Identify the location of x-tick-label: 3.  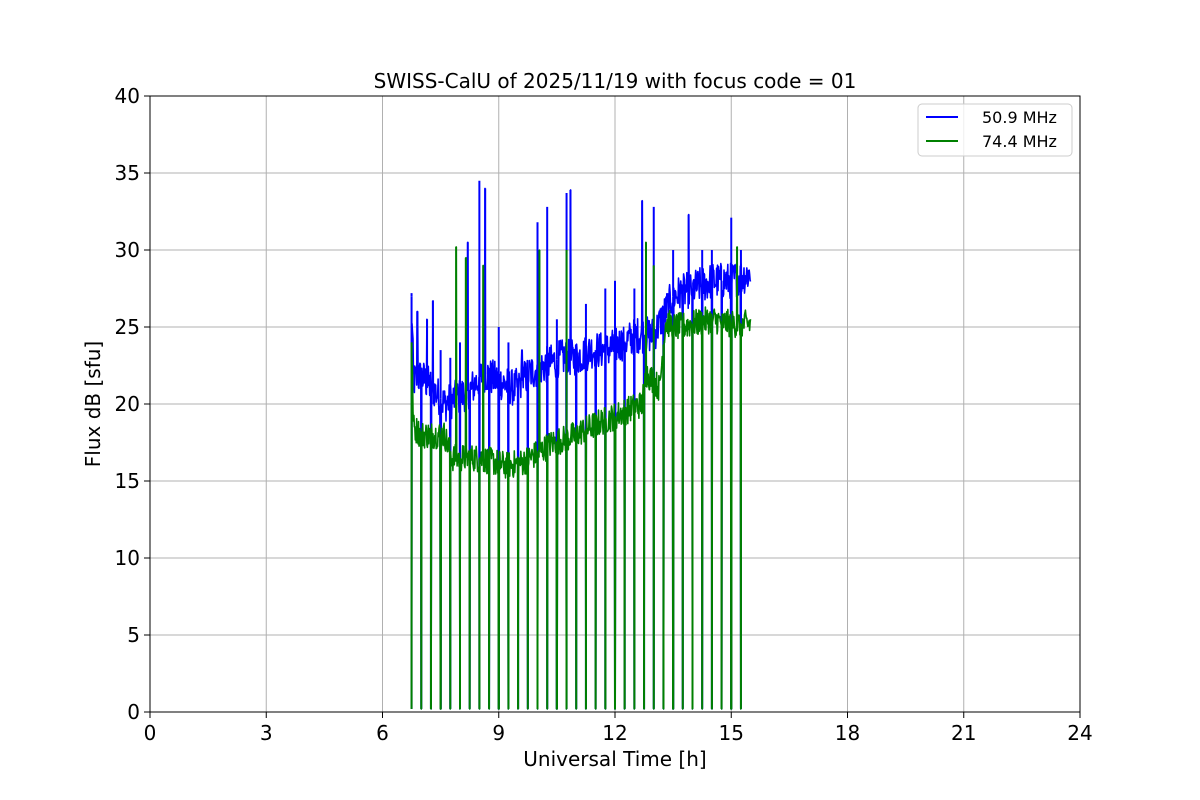
(266, 733).